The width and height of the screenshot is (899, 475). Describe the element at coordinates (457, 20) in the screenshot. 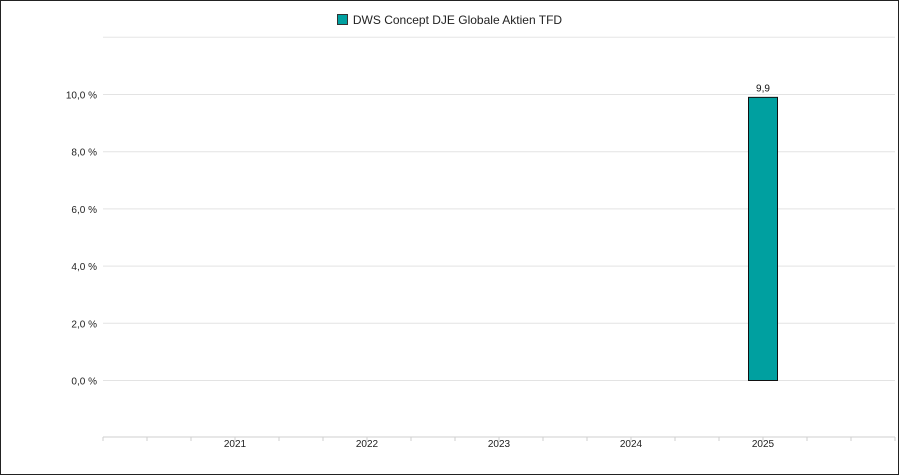

I see `legend-label: DWS Concept DJE Globale Aktien TFD` at that location.